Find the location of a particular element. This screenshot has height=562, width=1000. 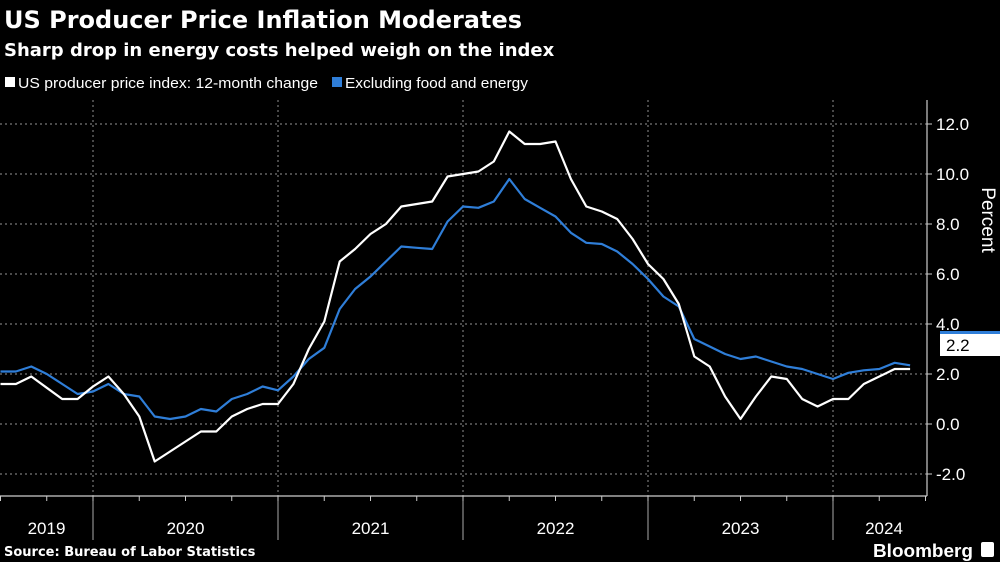

legend-swatch-core is located at coordinates (337, 82).